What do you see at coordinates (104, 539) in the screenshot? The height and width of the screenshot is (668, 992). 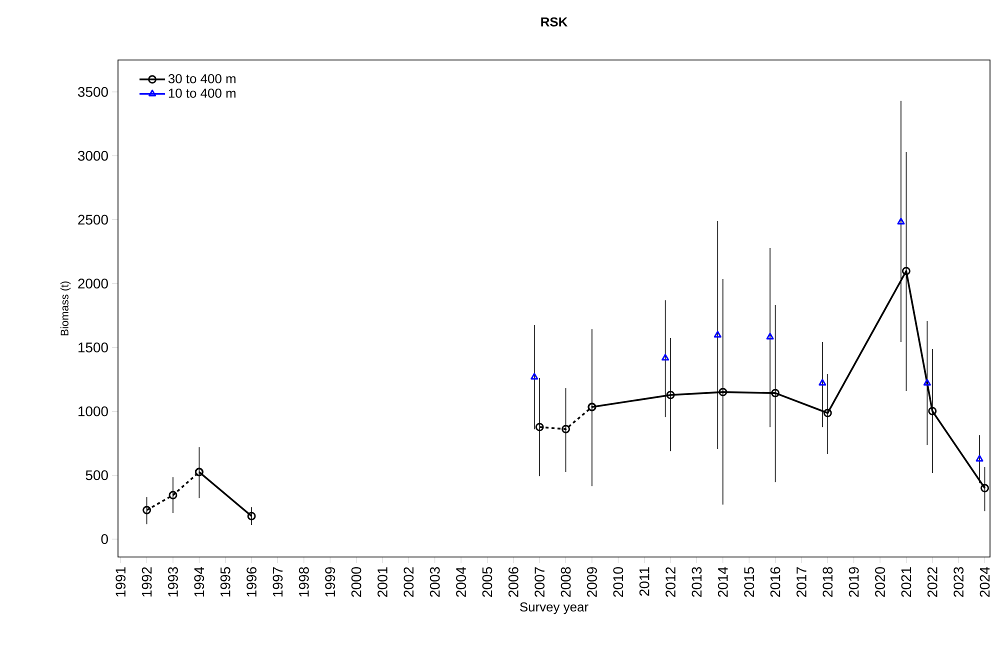 I see `y-tick-label: 0` at bounding box center [104, 539].